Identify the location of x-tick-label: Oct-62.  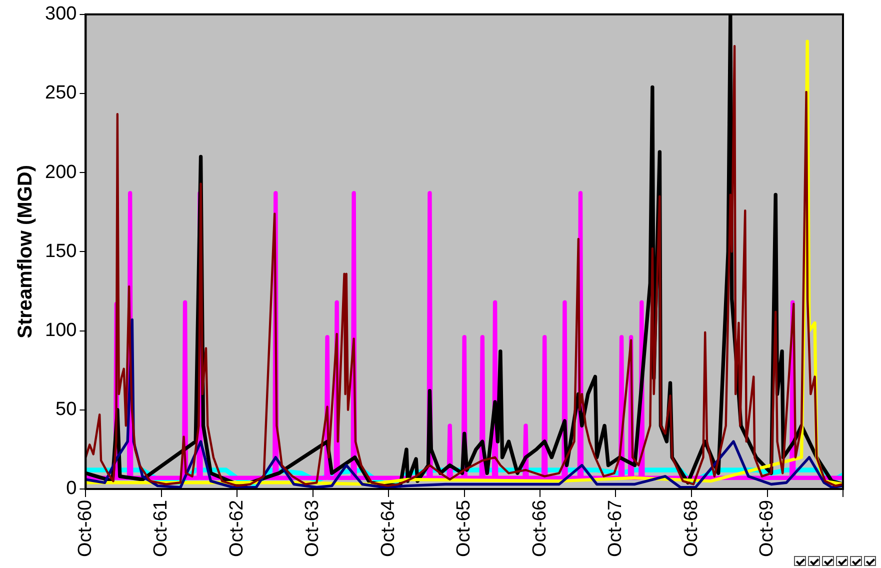
(237, 529).